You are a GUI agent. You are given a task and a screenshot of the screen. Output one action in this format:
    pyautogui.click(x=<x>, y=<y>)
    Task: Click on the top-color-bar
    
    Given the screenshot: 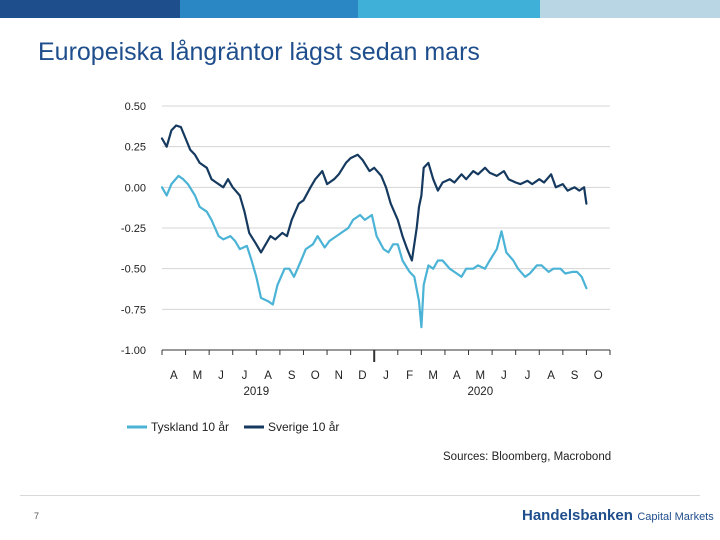 What is the action you would take?
    pyautogui.click(x=360, y=9)
    